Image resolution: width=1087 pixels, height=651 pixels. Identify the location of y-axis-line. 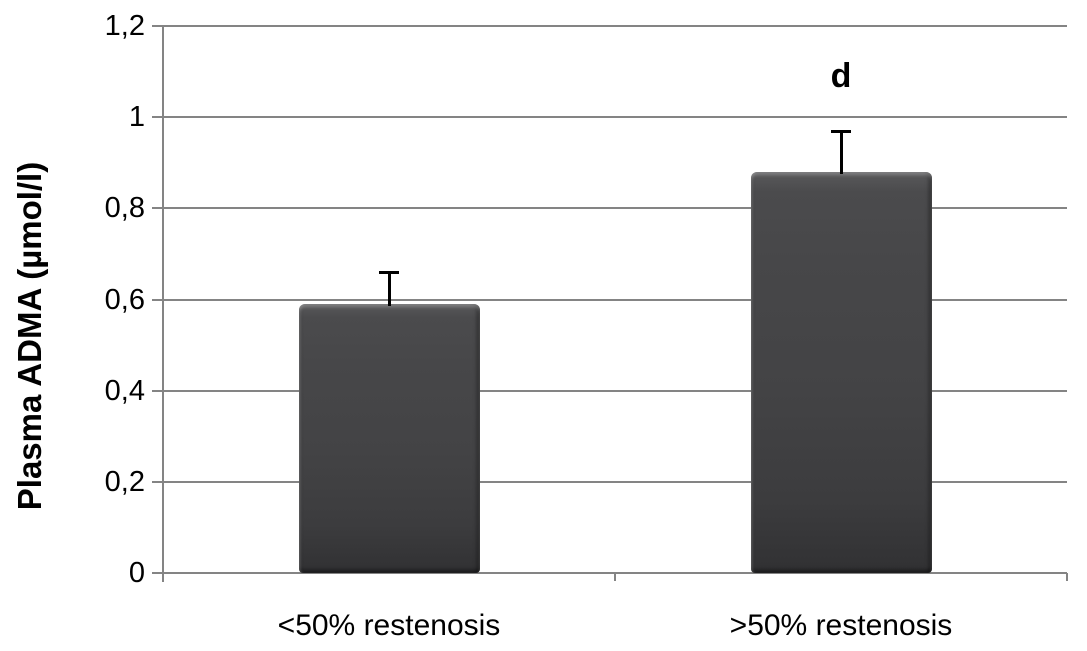
(163, 303).